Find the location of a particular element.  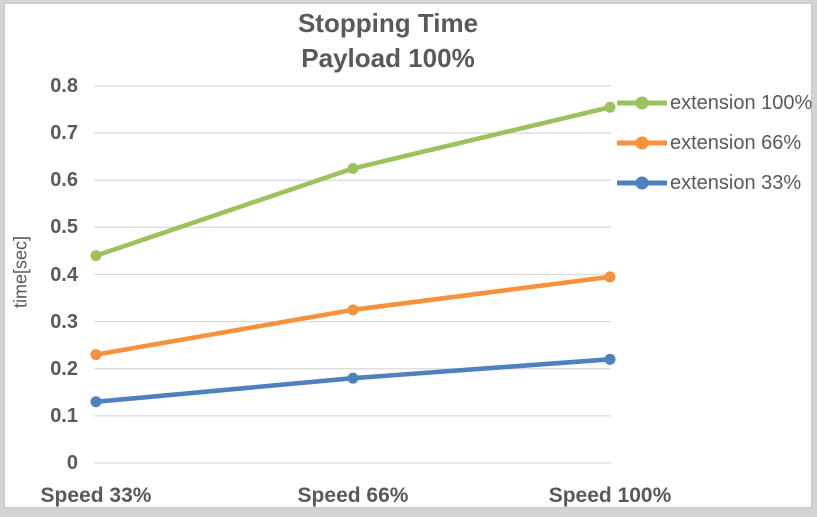

series-line-extension-66- is located at coordinates (353, 315).